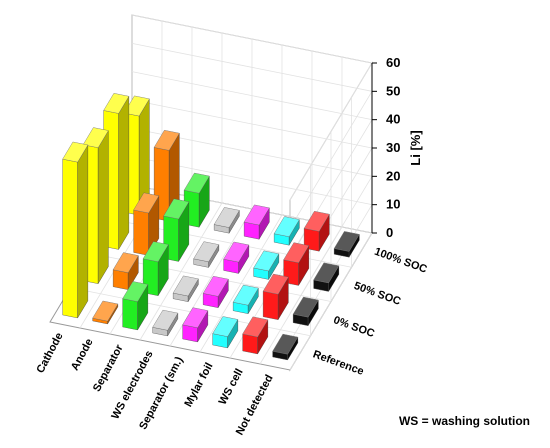 Image resolution: width=550 pixels, height=448 pixels. What do you see at coordinates (389, 232) in the screenshot?
I see `z-tick-label: 0` at bounding box center [389, 232].